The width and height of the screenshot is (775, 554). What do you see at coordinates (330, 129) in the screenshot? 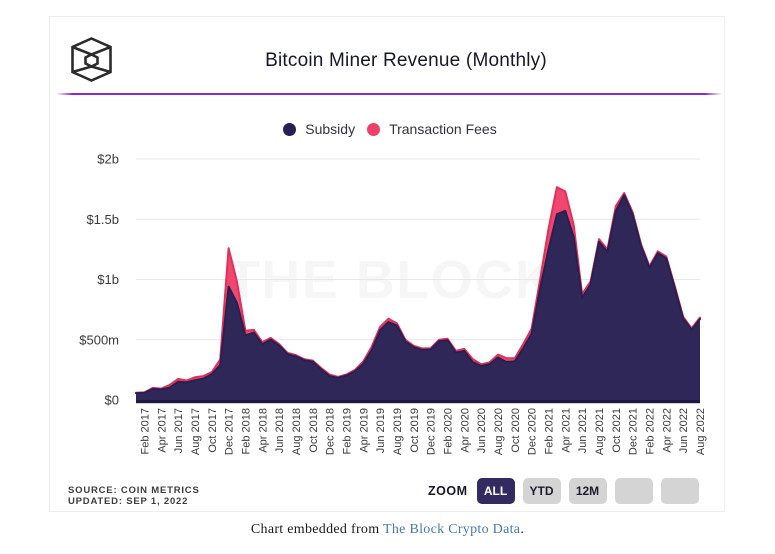
I see `legend-label-subsidy: Subsidy` at bounding box center [330, 129].